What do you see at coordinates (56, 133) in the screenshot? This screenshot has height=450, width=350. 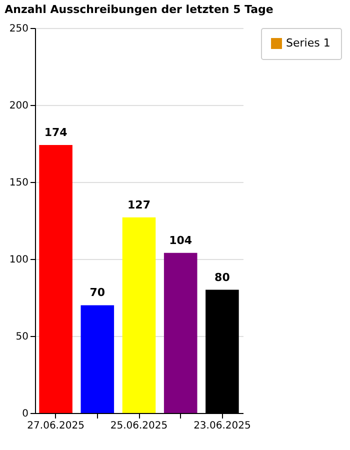 I see `data-label: 174` at bounding box center [56, 133].